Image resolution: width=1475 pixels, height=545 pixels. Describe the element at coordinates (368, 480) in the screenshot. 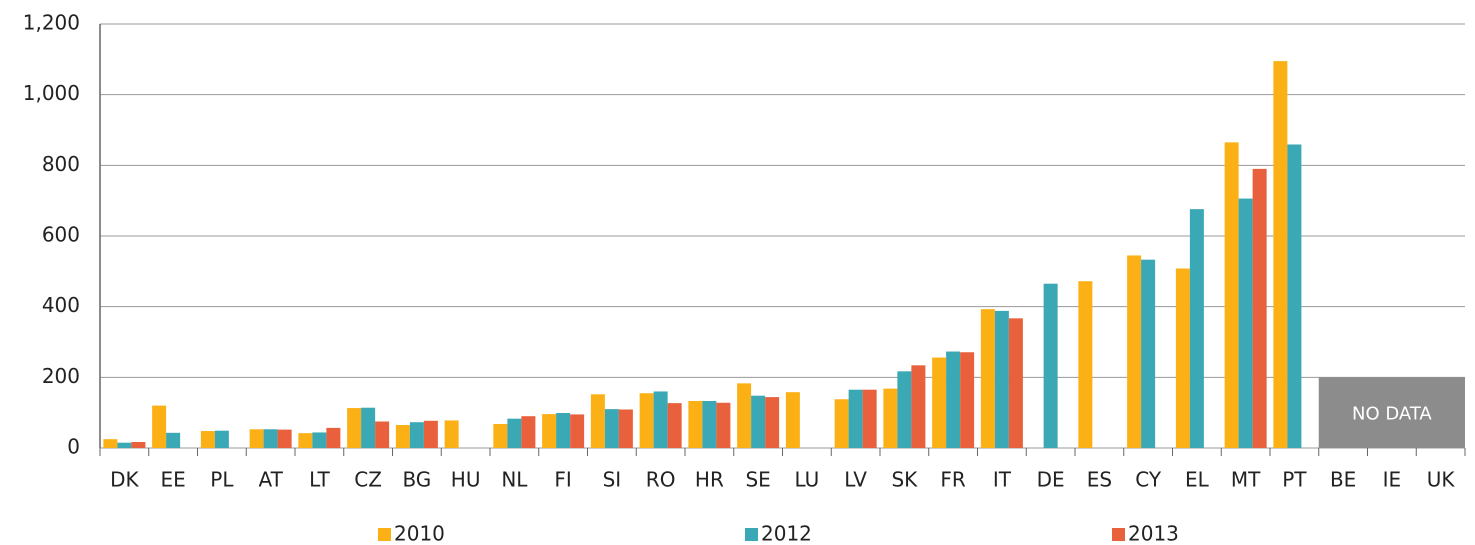

I see `x-tick-label: CZ` at that location.